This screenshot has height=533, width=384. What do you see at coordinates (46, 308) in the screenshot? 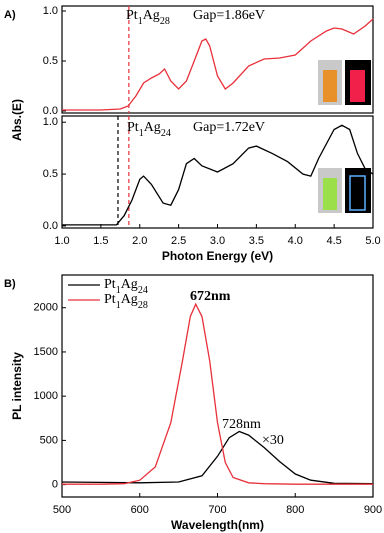
I see `y-tick-label: 2000` at bounding box center [46, 308].